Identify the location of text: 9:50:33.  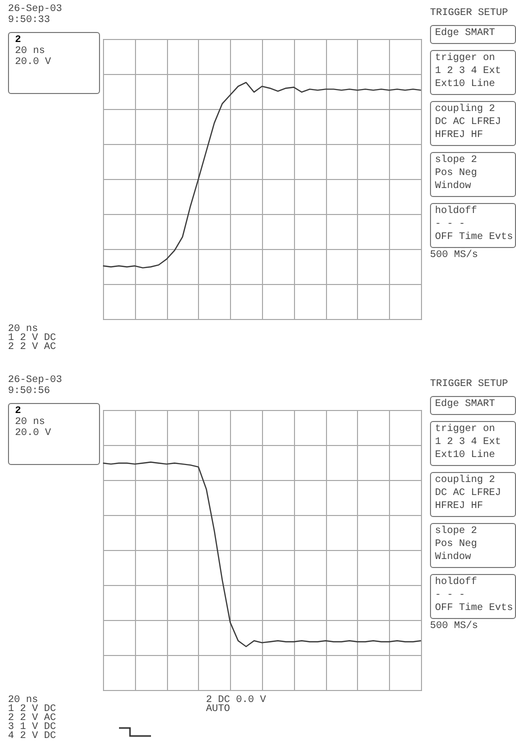
(30, 20).